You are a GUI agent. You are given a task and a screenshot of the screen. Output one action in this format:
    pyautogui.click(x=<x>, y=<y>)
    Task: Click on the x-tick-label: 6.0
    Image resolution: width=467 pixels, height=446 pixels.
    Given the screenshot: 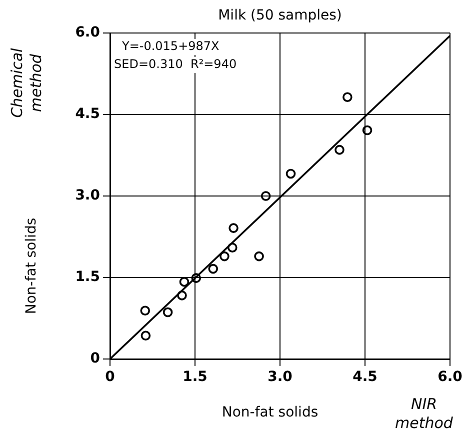 What is the action you would take?
    pyautogui.click(x=450, y=377)
    